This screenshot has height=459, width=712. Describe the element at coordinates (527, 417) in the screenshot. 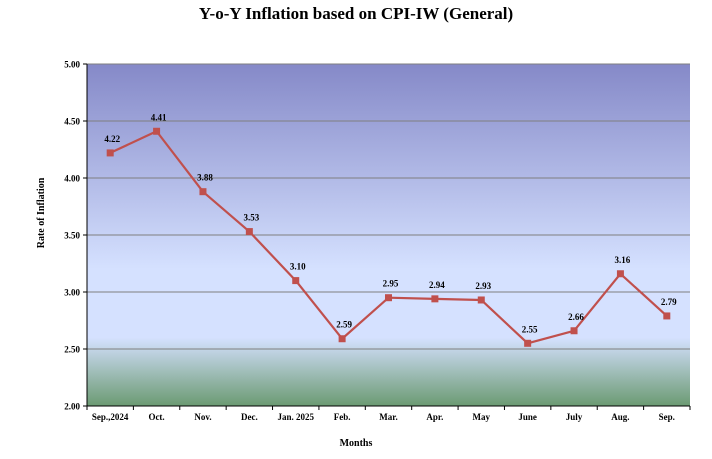

I see `x-tick-label: June` at that location.